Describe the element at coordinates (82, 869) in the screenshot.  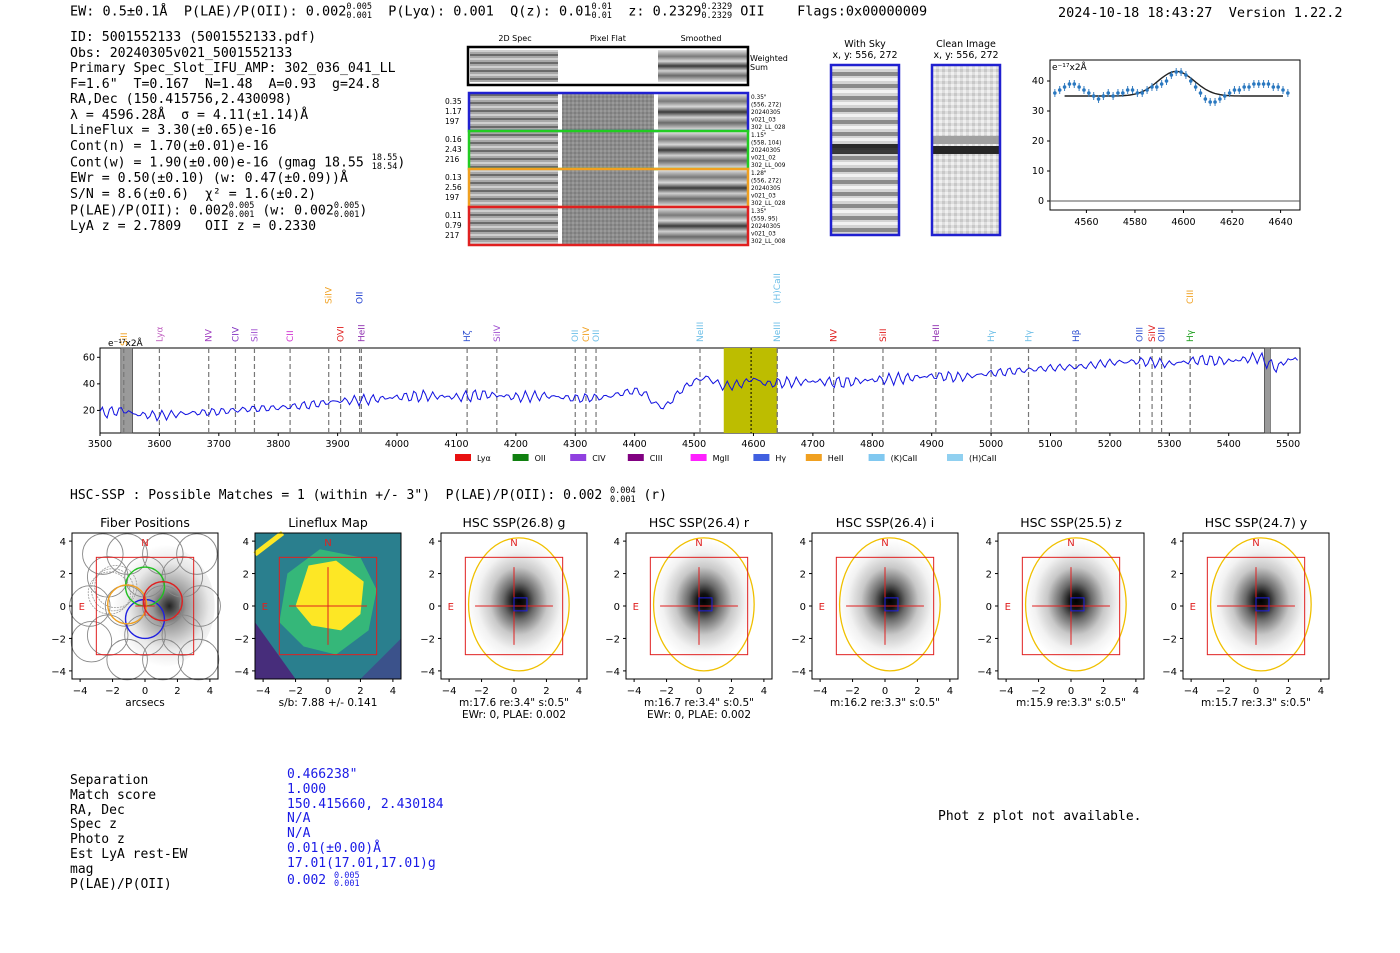
I see `match-label: mag` at that location.